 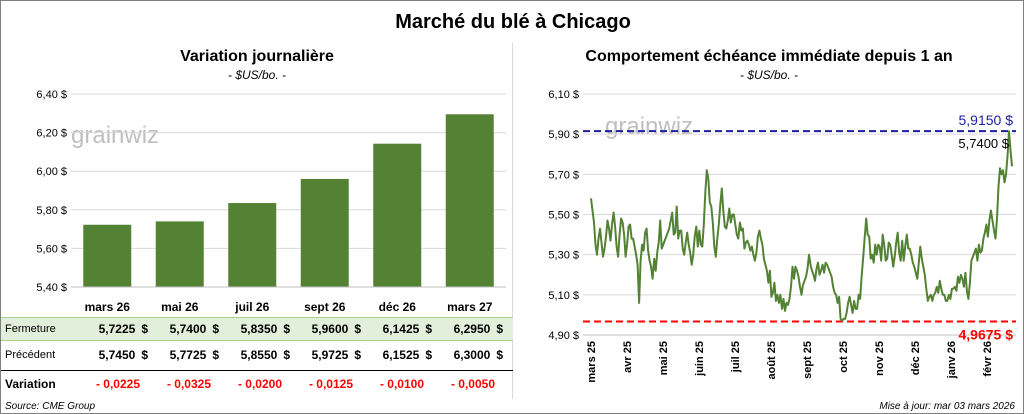 I want to click on line-x-tick-label: sept 25, so click(x=808, y=360).